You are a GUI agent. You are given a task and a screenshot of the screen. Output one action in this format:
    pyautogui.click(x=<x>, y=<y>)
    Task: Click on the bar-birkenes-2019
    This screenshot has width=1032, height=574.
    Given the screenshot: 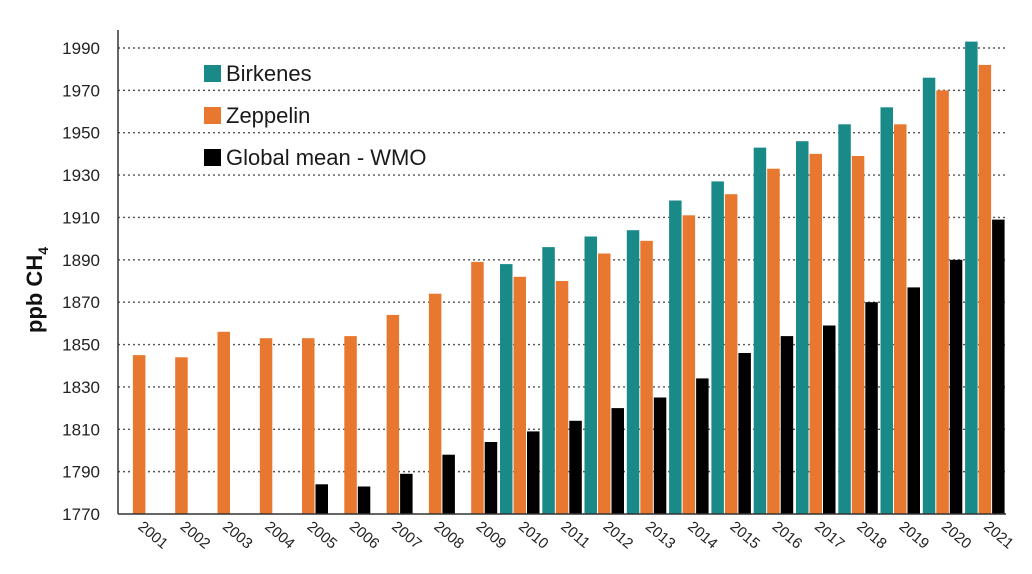 What is the action you would take?
    pyautogui.click(x=886, y=311)
    